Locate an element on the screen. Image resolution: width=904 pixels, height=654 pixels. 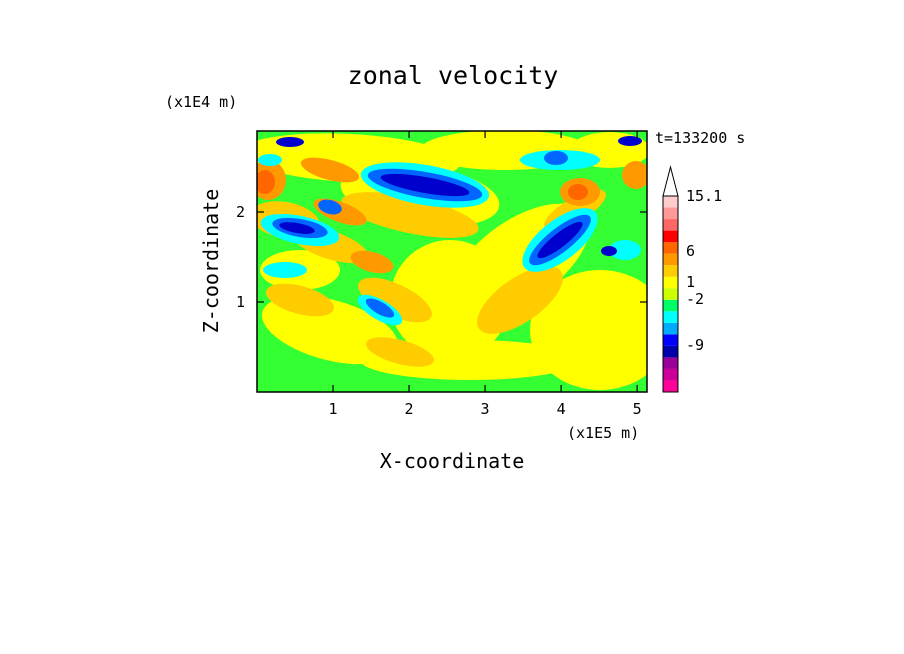
colorbar-label: 15.1 is located at coordinates (704, 196).